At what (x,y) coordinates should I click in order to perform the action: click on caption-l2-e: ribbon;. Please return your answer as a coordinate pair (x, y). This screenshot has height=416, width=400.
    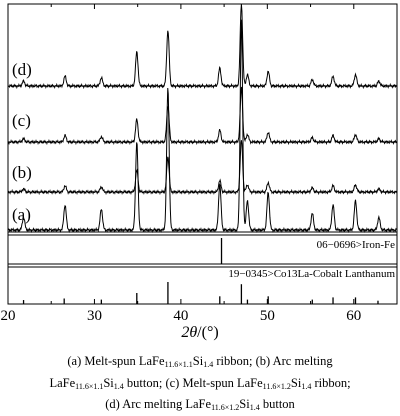
    Looking at the image, I should click on (331, 383).